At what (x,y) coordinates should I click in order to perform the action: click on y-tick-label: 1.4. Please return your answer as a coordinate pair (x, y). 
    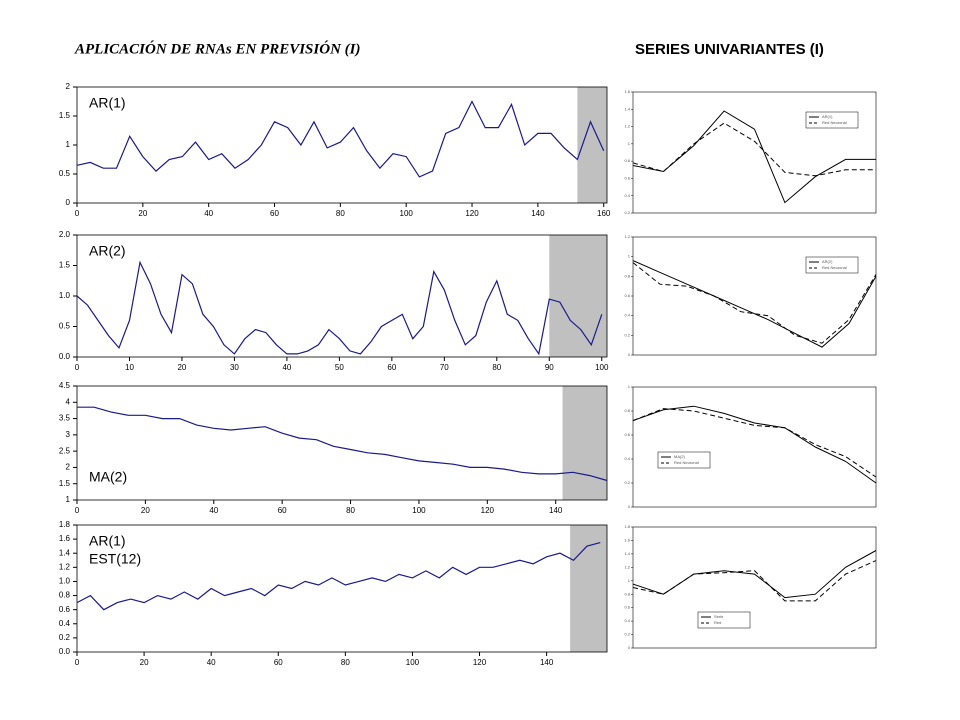
    Looking at the image, I should click on (65, 552).